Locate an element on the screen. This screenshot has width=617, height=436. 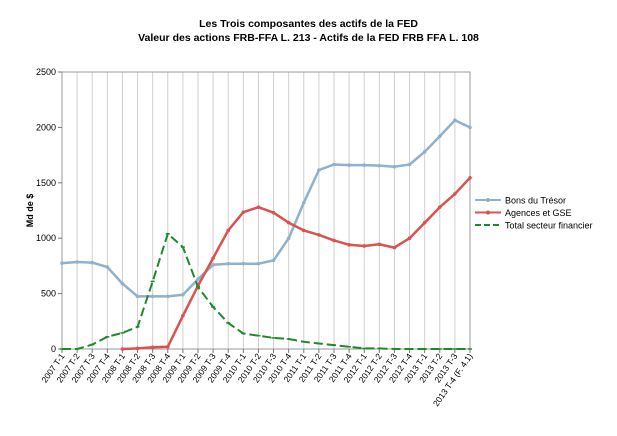
y-tick-label: 1500 is located at coordinates (46, 183).